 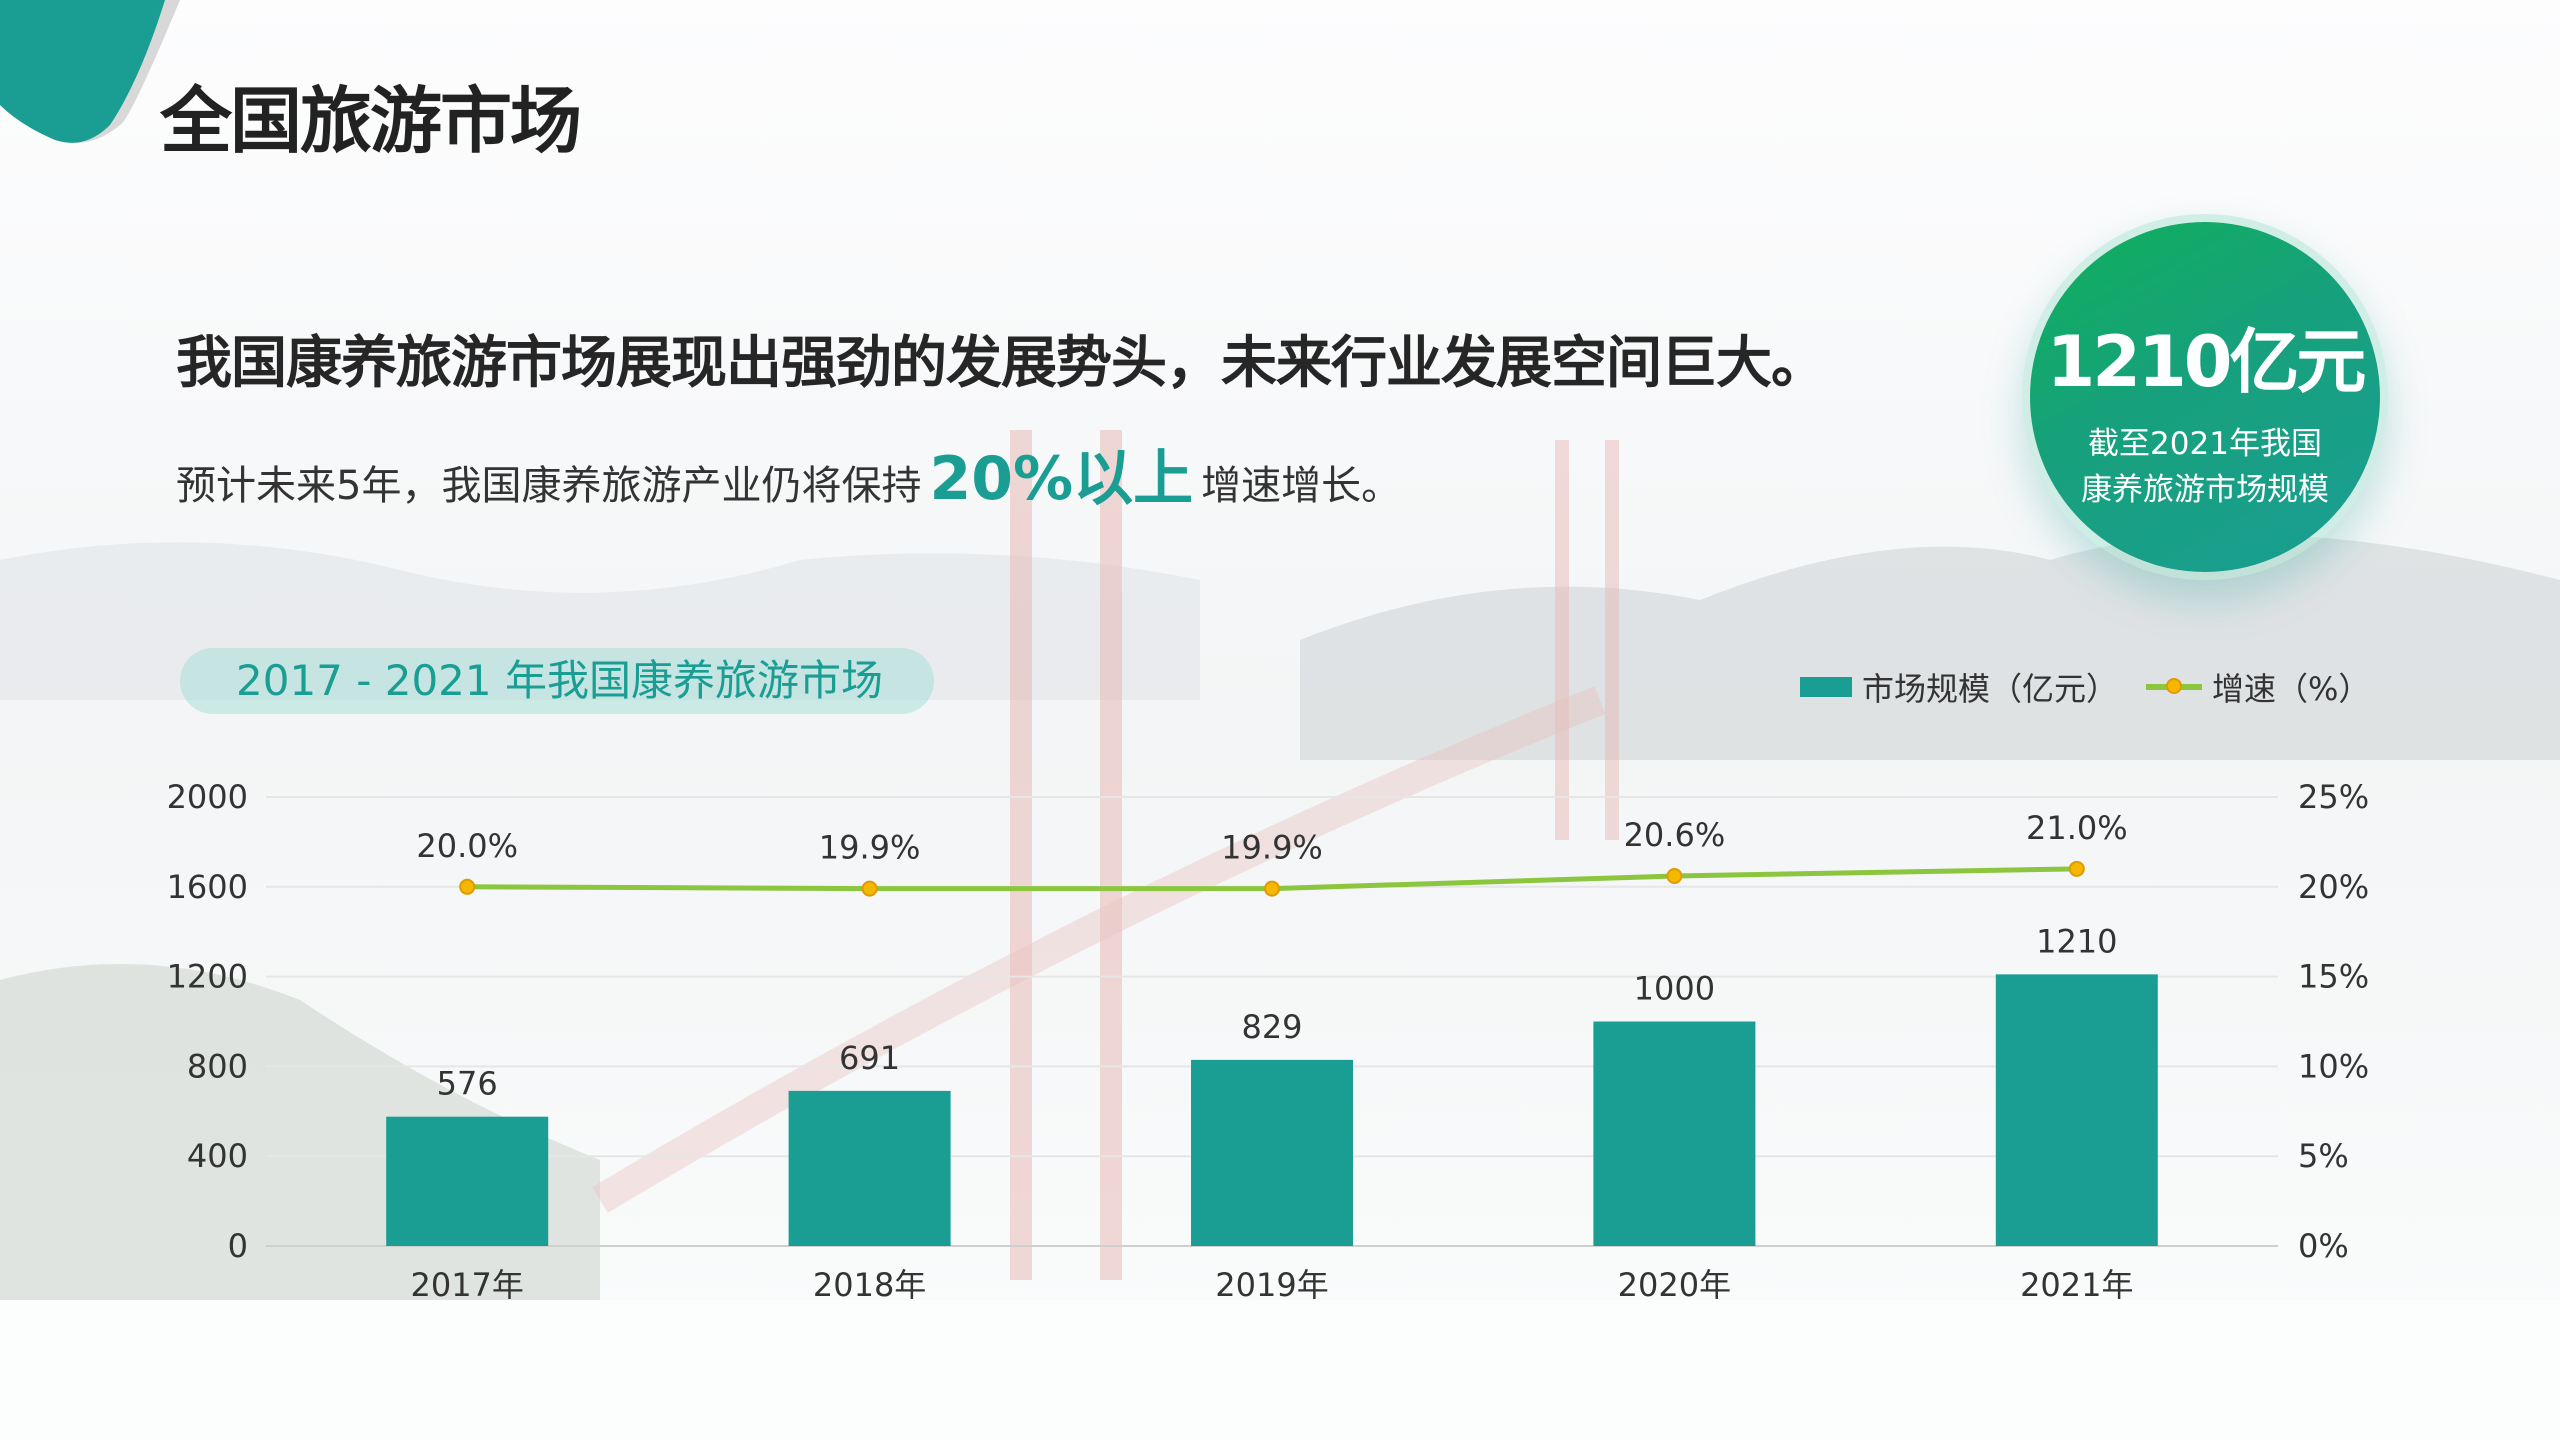 What do you see at coordinates (207, 797) in the screenshot?
I see `y-left-tick-label: 2000` at bounding box center [207, 797].